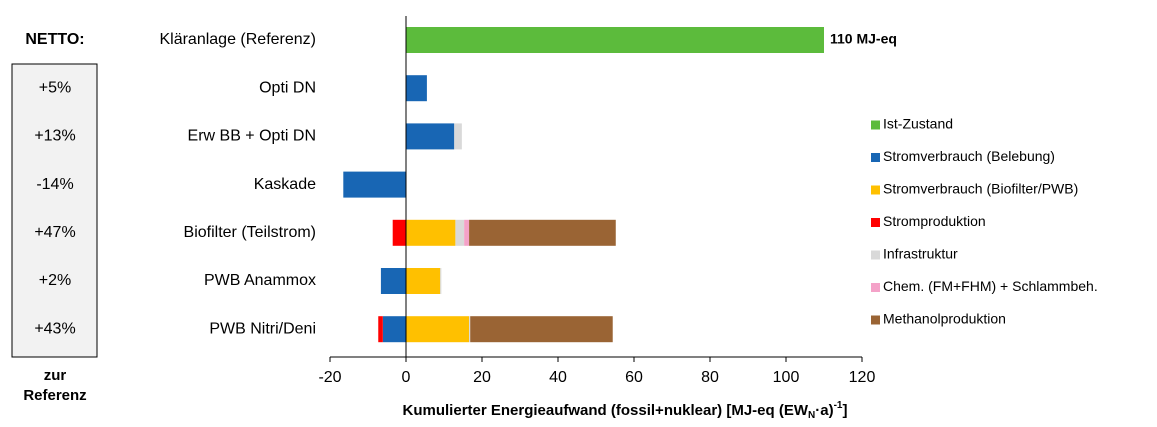 Image resolution: width=1157 pixels, height=427 pixels. I want to click on netto-label: -14%, so click(54, 184).